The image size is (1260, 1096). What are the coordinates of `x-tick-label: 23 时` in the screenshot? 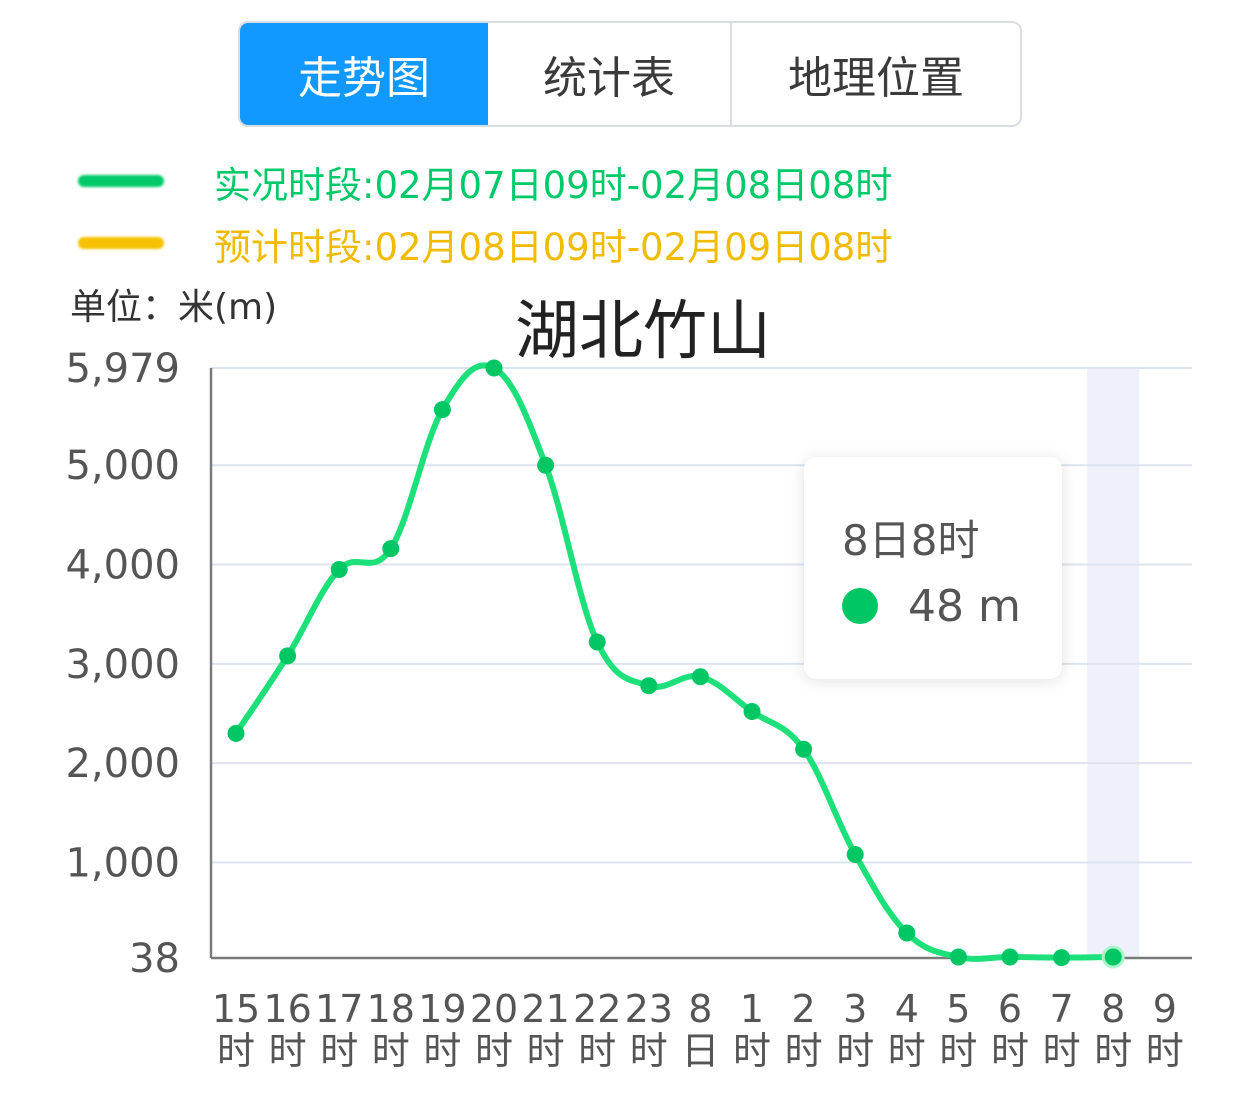 It's located at (649, 1030).